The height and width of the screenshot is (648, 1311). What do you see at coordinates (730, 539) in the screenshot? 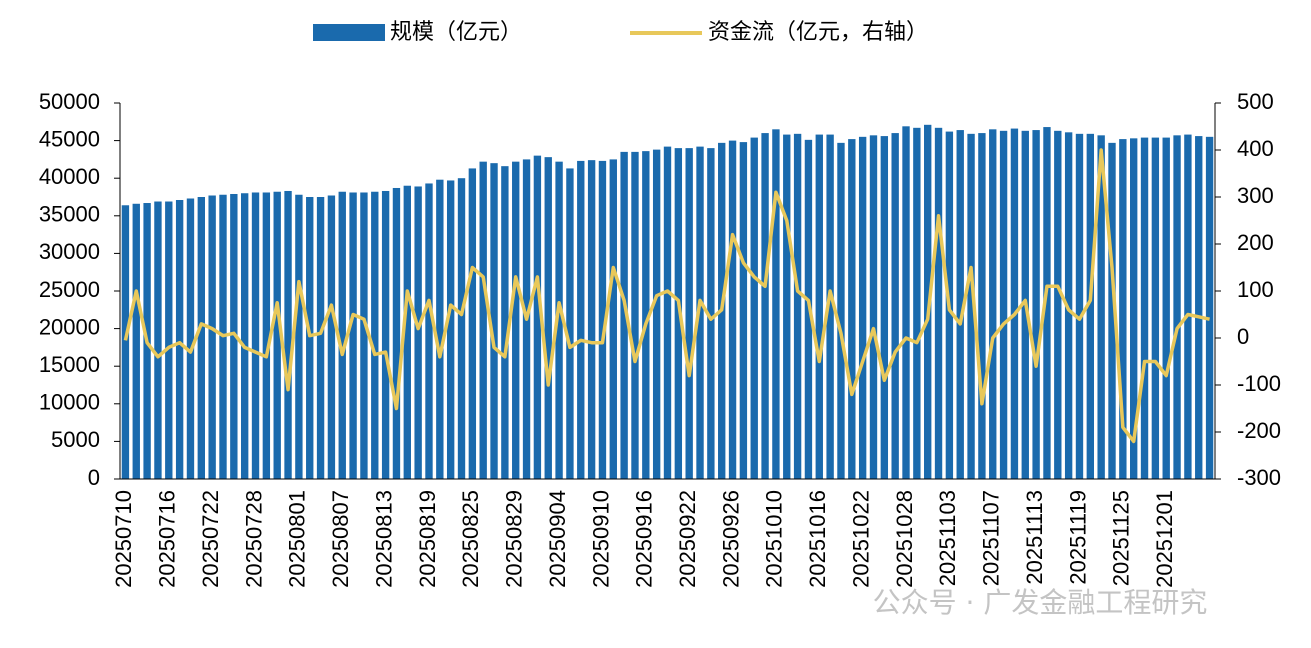
I see `x-tick-label: 20250926` at bounding box center [730, 539].